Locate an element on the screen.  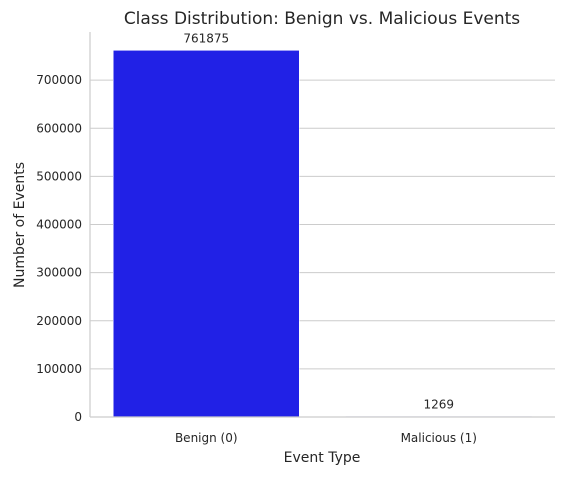
y-tick-label: 500000 is located at coordinates (59, 176).